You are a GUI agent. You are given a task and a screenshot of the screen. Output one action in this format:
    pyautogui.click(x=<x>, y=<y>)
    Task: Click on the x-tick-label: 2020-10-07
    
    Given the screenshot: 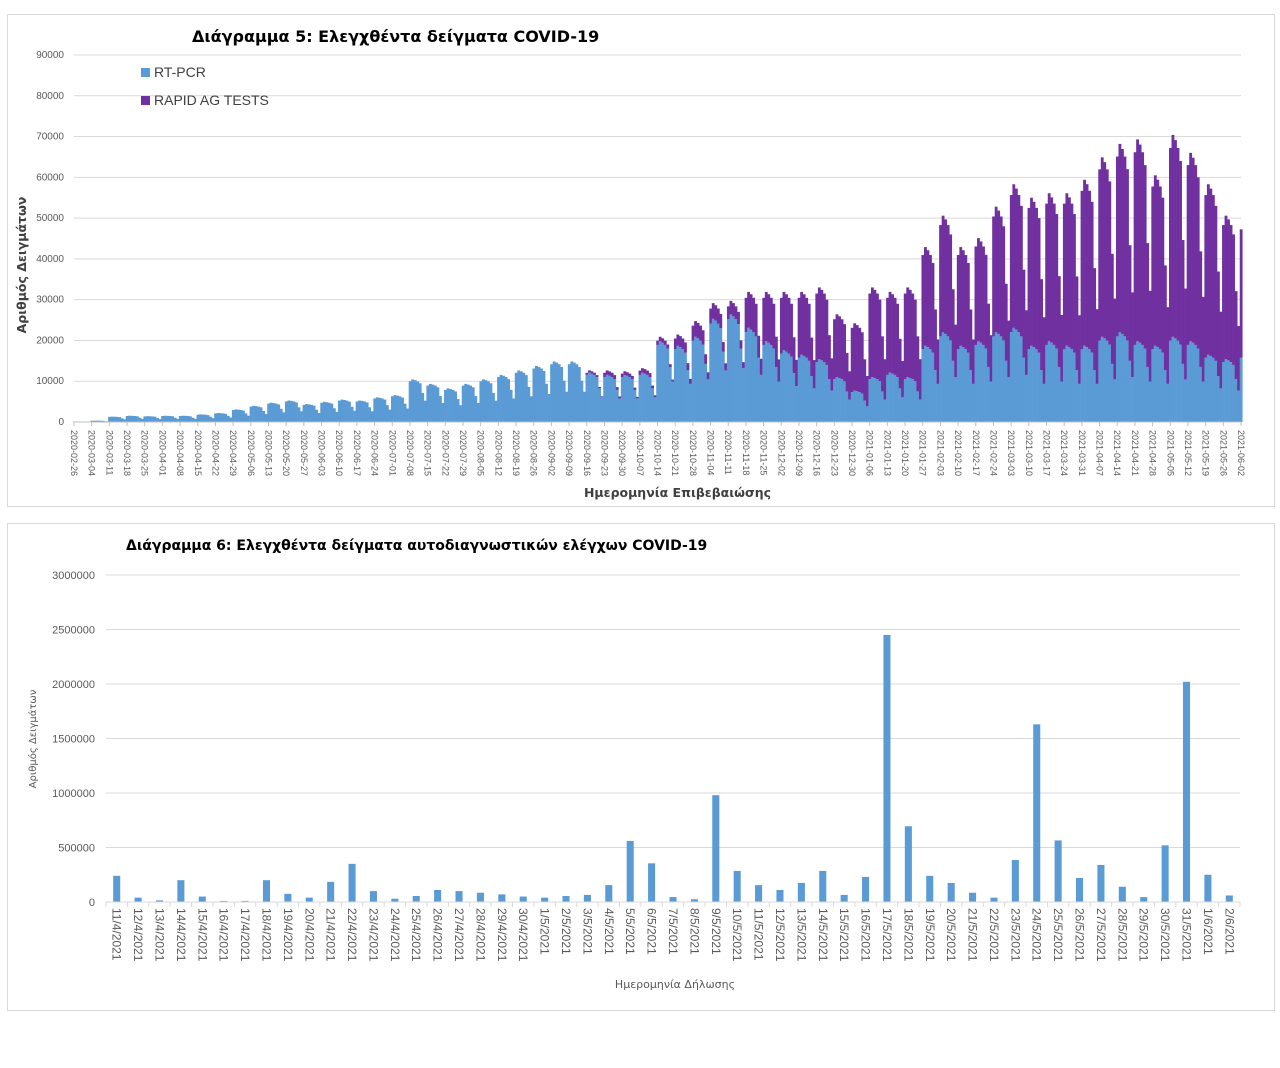 What is the action you would take?
    pyautogui.click(x=640, y=453)
    